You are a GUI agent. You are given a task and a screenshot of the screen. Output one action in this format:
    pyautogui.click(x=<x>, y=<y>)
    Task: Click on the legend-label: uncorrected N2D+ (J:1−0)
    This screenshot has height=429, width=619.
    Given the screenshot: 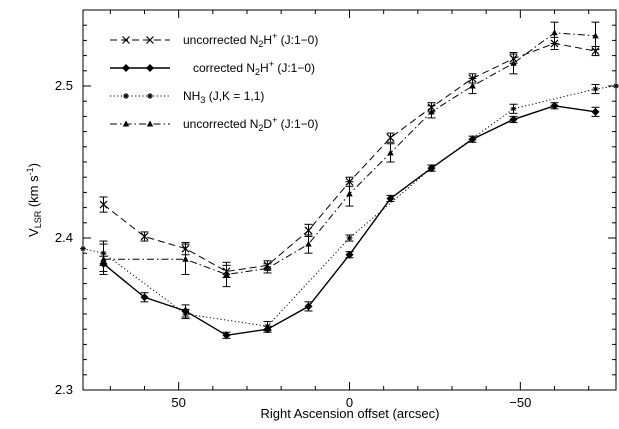 What is the action you would take?
    pyautogui.click(x=250, y=124)
    